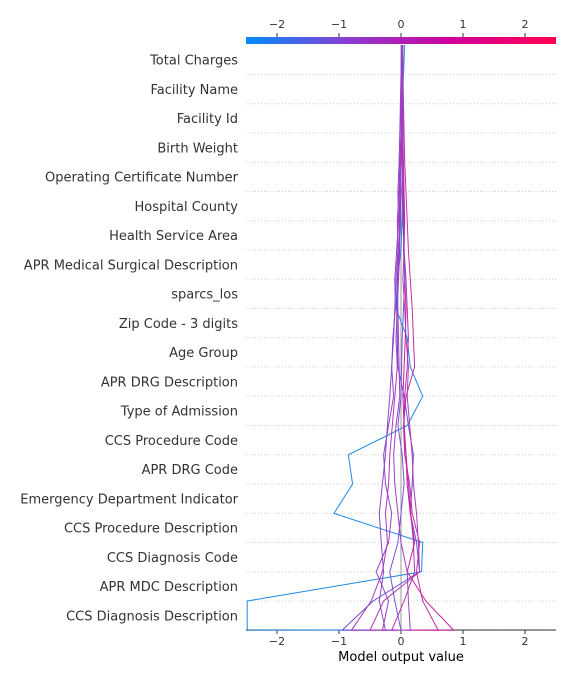  Describe the element at coordinates (401, 24) in the screenshot. I see `top-tick-label: 0` at that location.